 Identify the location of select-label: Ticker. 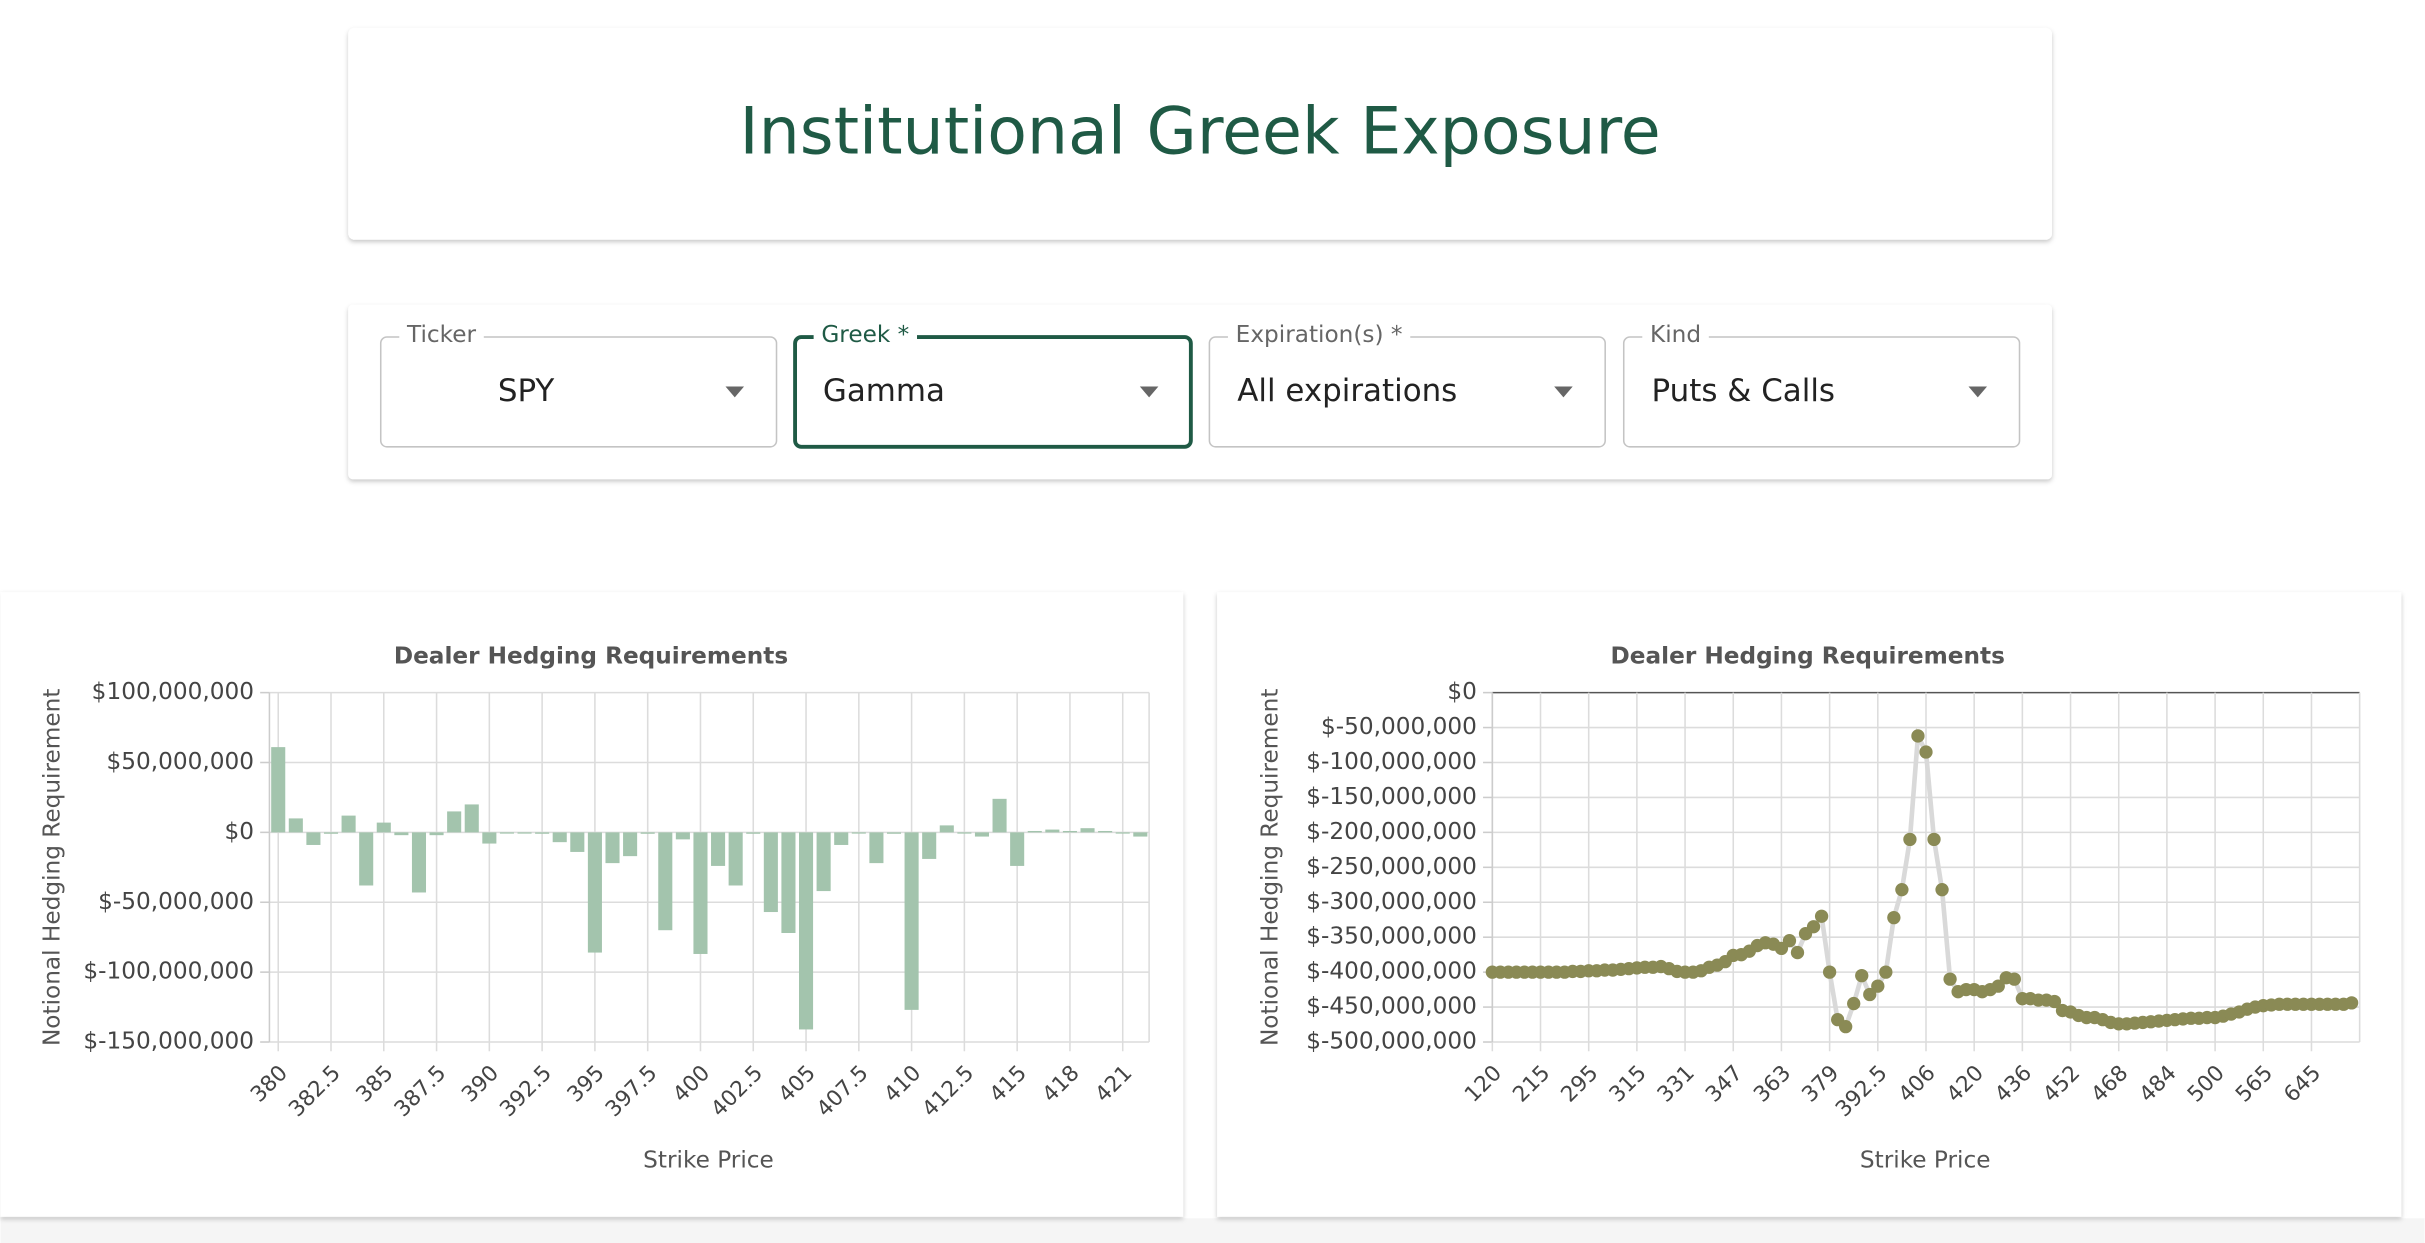
(441, 334).